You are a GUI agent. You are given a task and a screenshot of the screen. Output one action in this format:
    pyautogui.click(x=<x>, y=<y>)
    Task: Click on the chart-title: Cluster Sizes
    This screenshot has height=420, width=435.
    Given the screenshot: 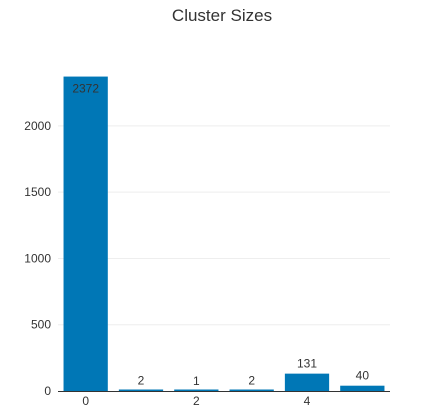 What is the action you would take?
    pyautogui.click(x=222, y=15)
    